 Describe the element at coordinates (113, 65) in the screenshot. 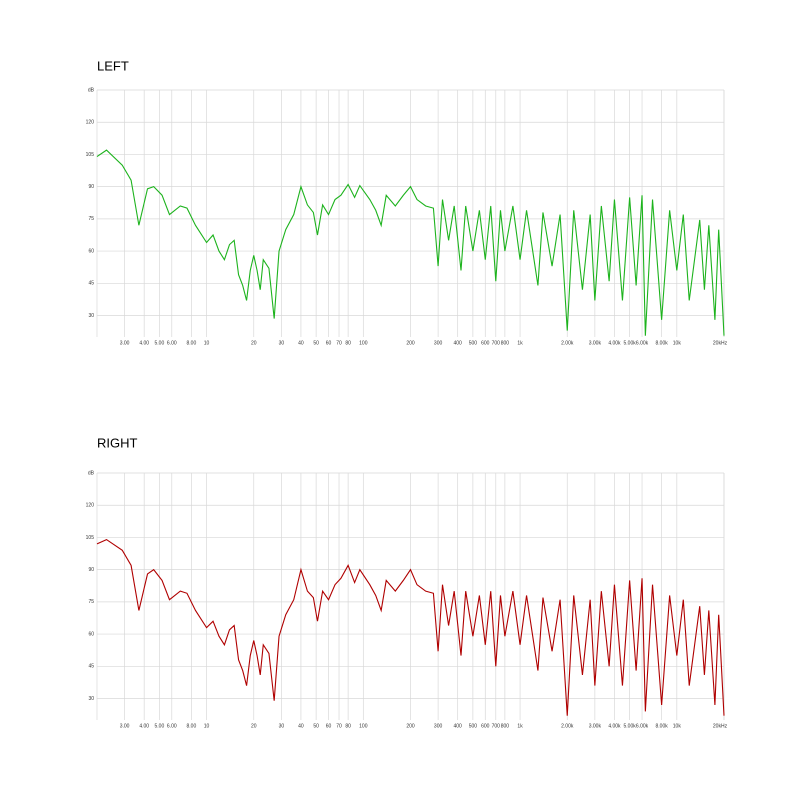

I see `chart-title: LEFT` at that location.